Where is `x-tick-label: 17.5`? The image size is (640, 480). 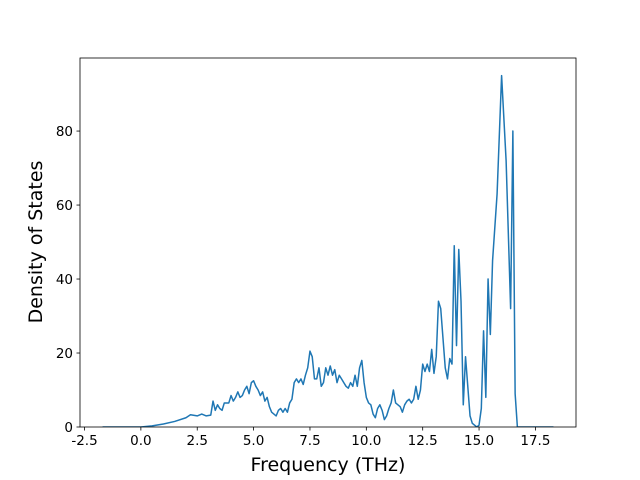
x-tick-label: 17.5 is located at coordinates (535, 441).